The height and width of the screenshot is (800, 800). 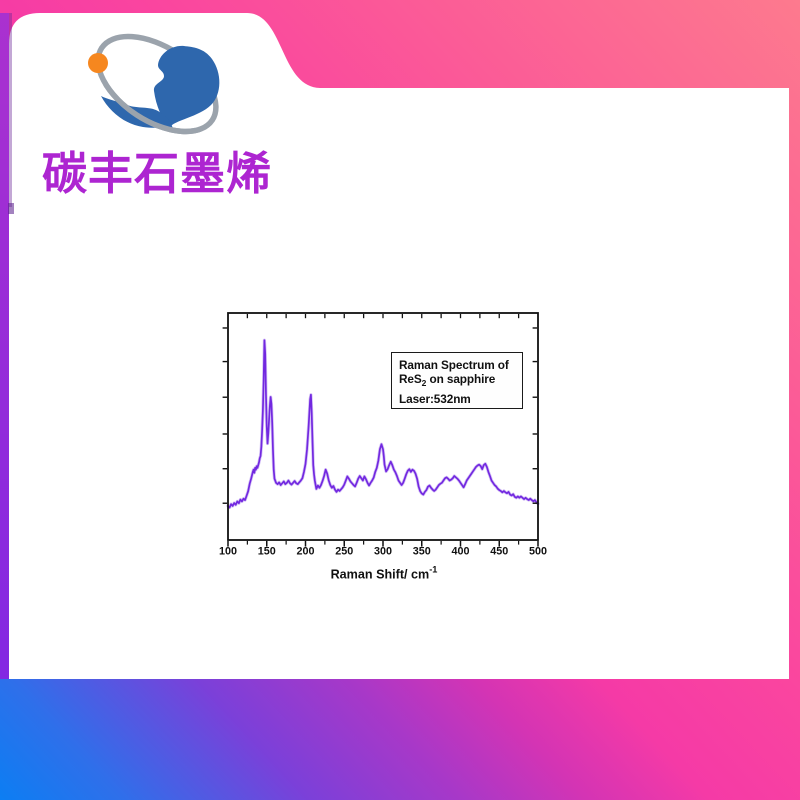 What do you see at coordinates (157, 173) in the screenshot?
I see `brand-title: 碳丰石墨烯` at bounding box center [157, 173].